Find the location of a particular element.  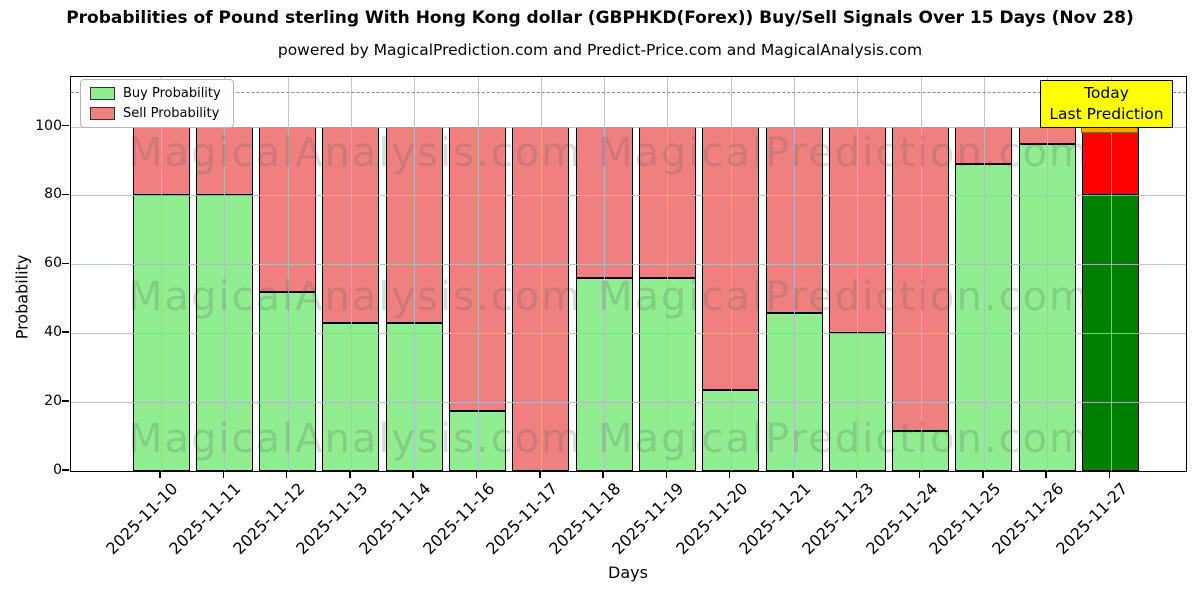

x-axis-label: Days is located at coordinates (628, 572).